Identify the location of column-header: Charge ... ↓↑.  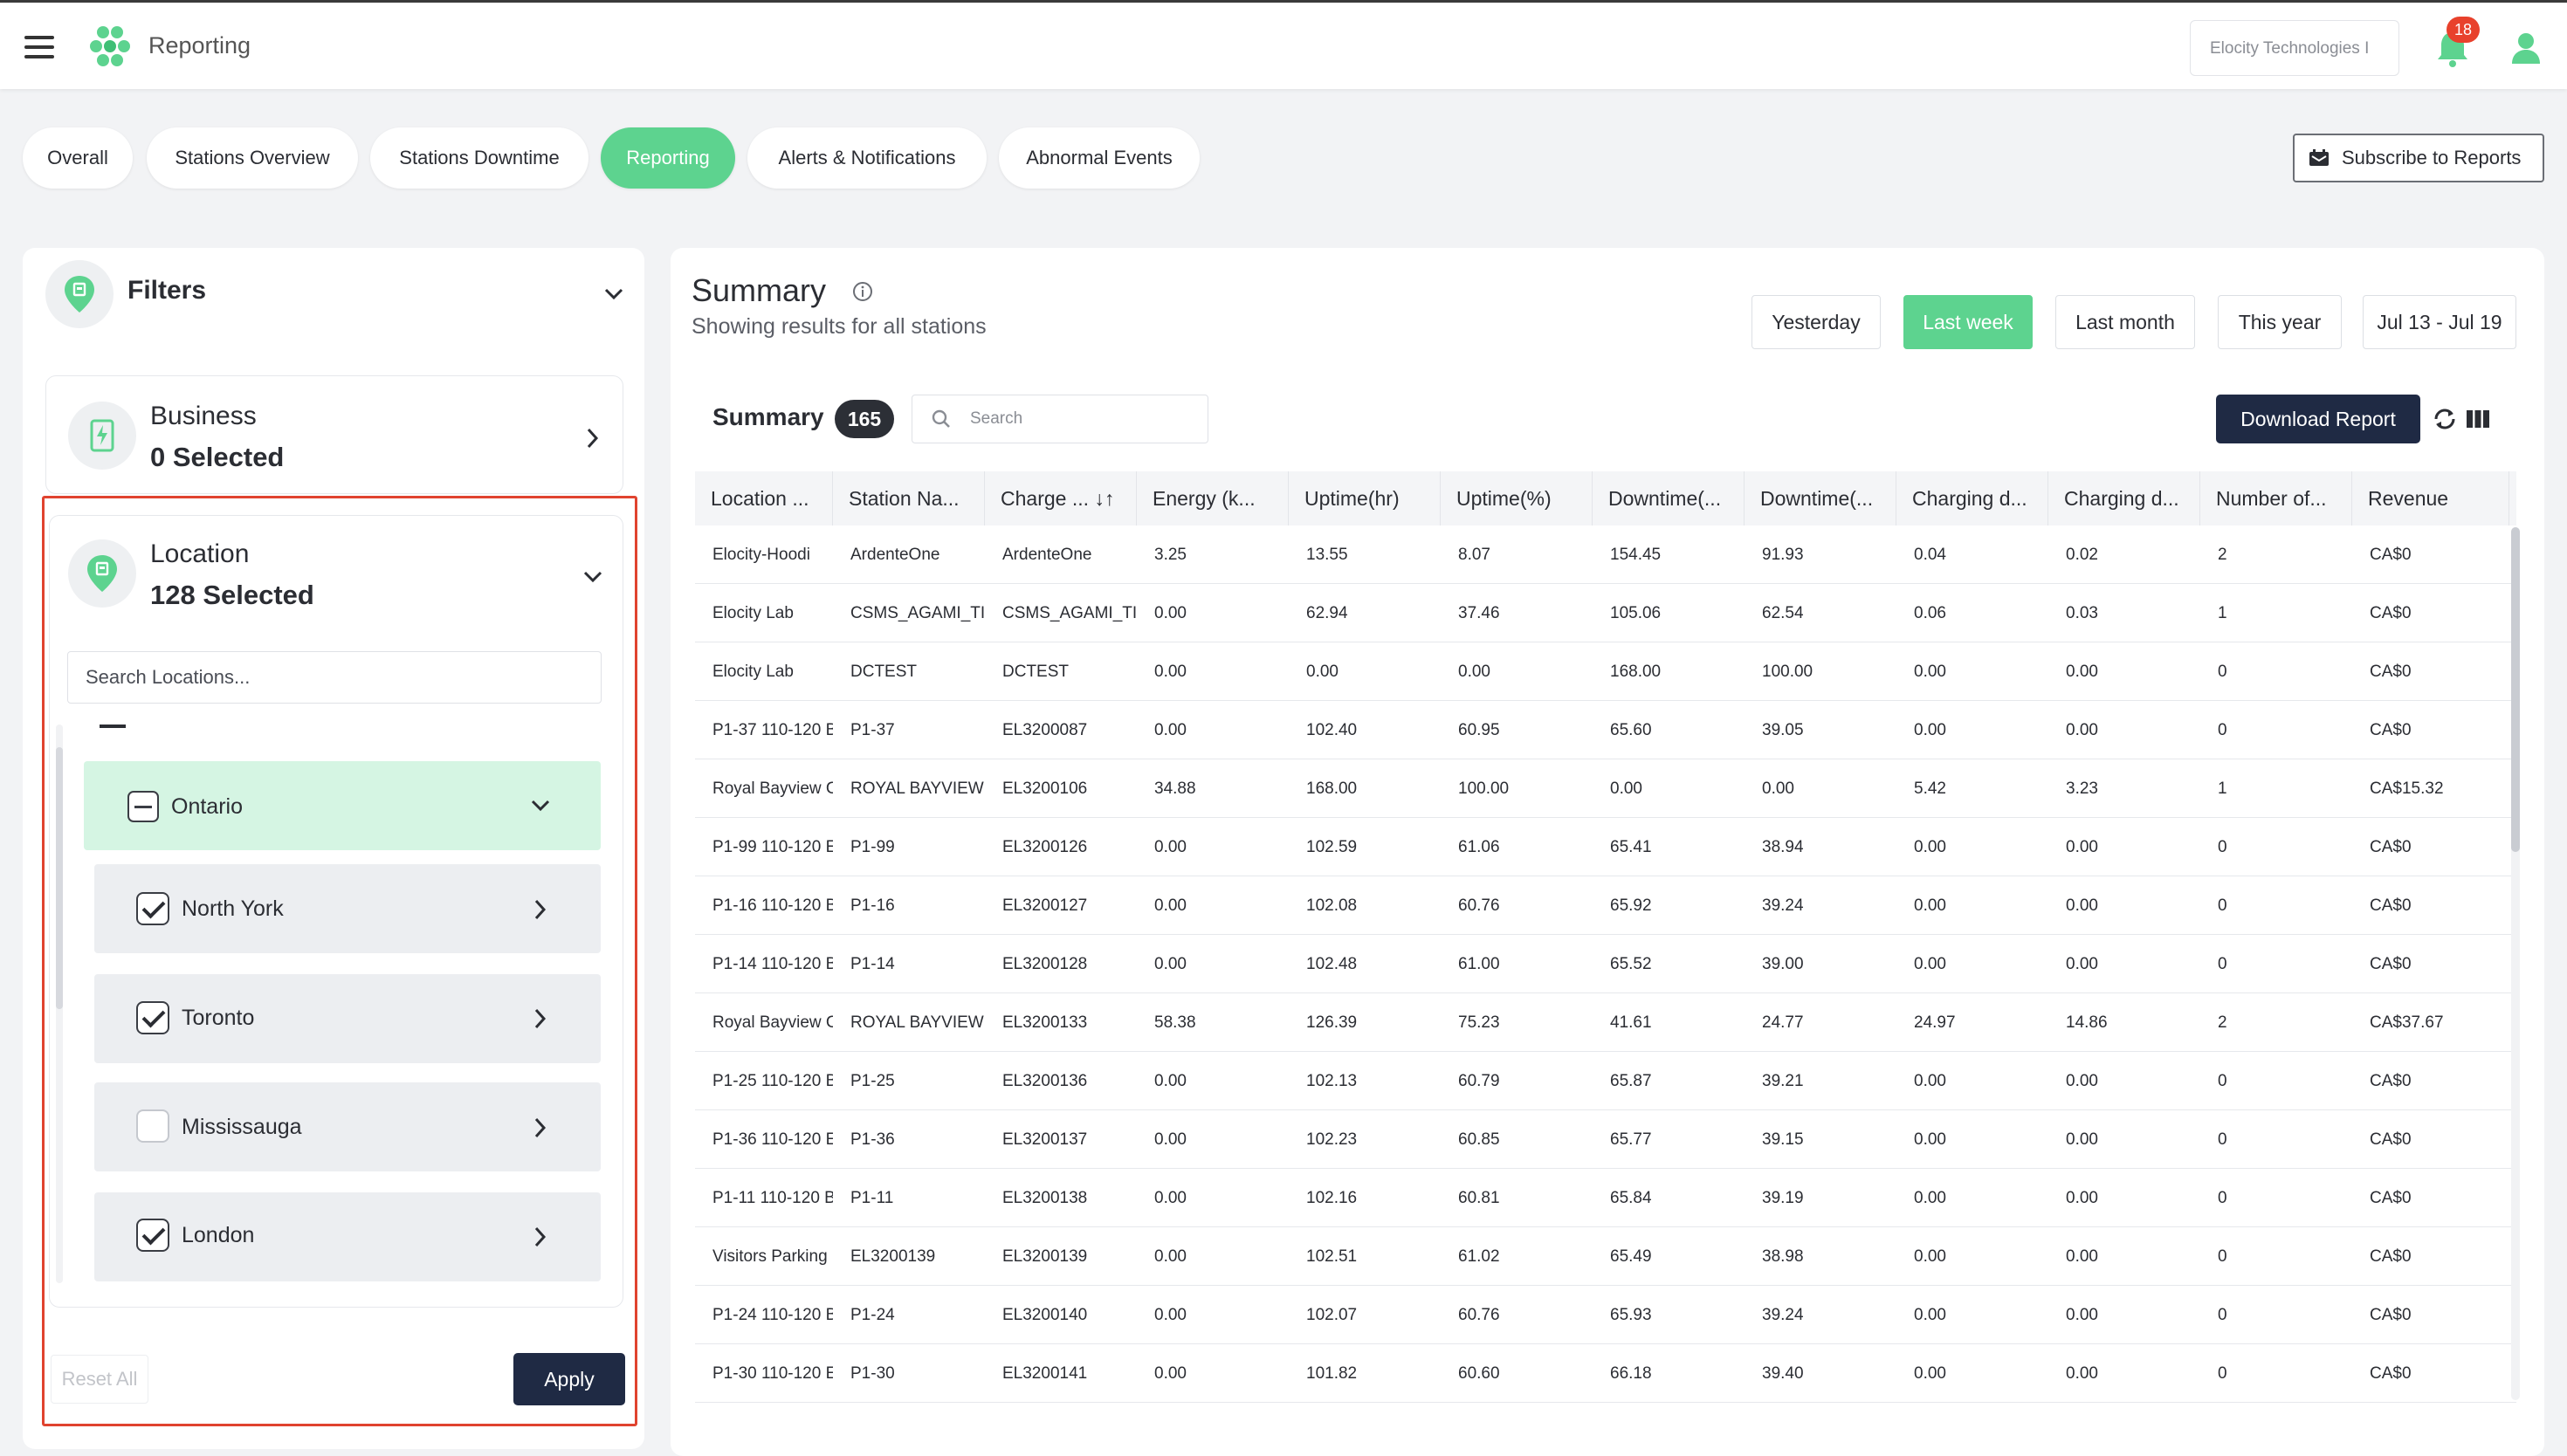
(1061, 498).